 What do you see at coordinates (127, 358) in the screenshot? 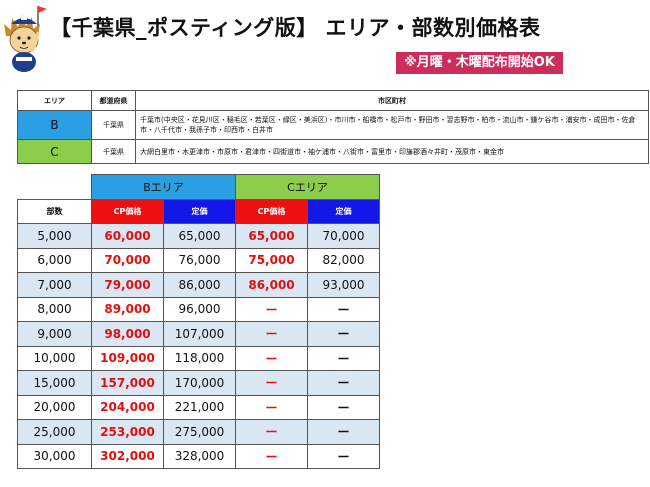
I see `area-b-cp-cell: 109,000` at bounding box center [127, 358].